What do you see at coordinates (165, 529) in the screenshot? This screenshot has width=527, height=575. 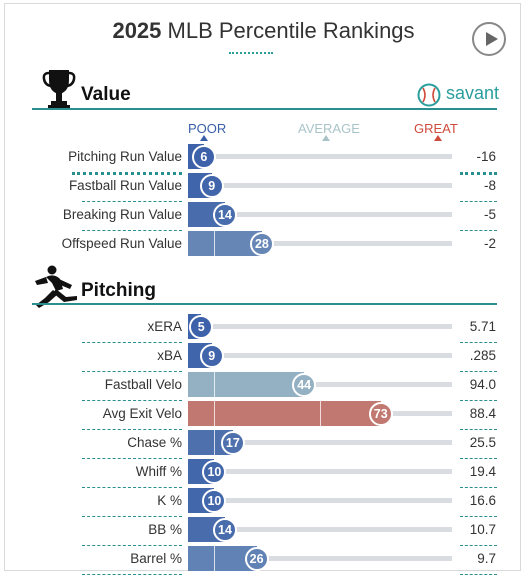 I see `metric-label: BB %` at bounding box center [165, 529].